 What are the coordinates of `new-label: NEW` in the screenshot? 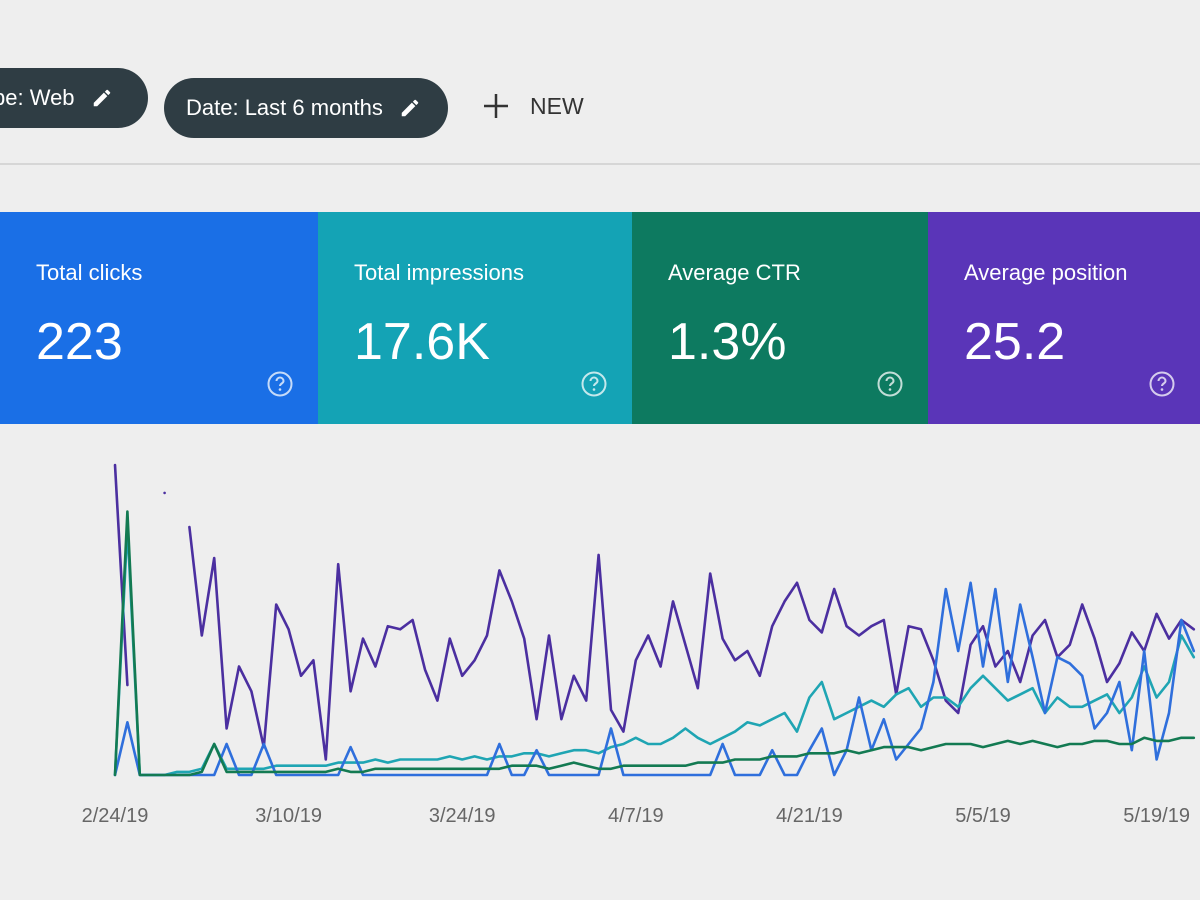 It's located at (557, 105).